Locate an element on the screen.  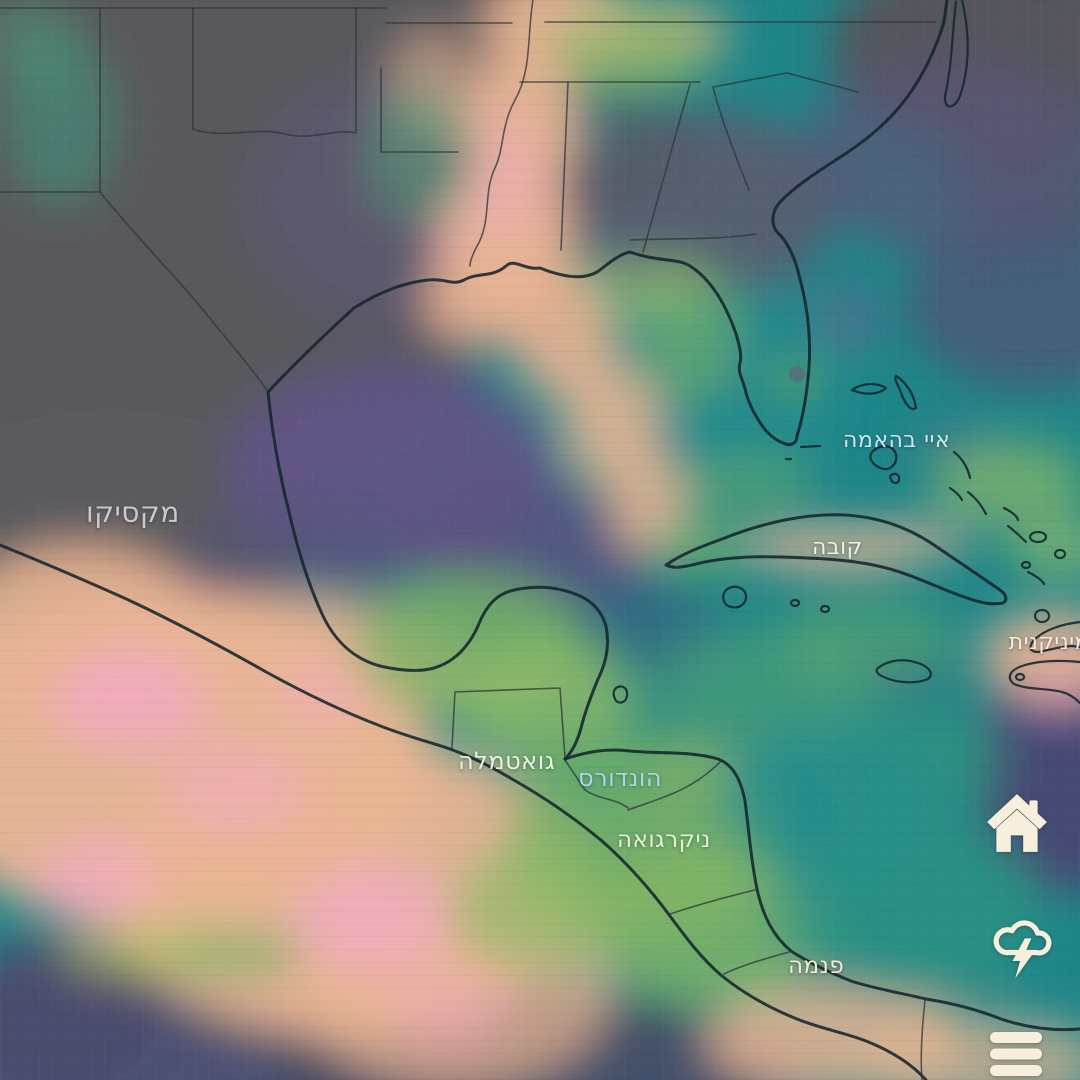
home-icon is located at coordinates (1017, 825).